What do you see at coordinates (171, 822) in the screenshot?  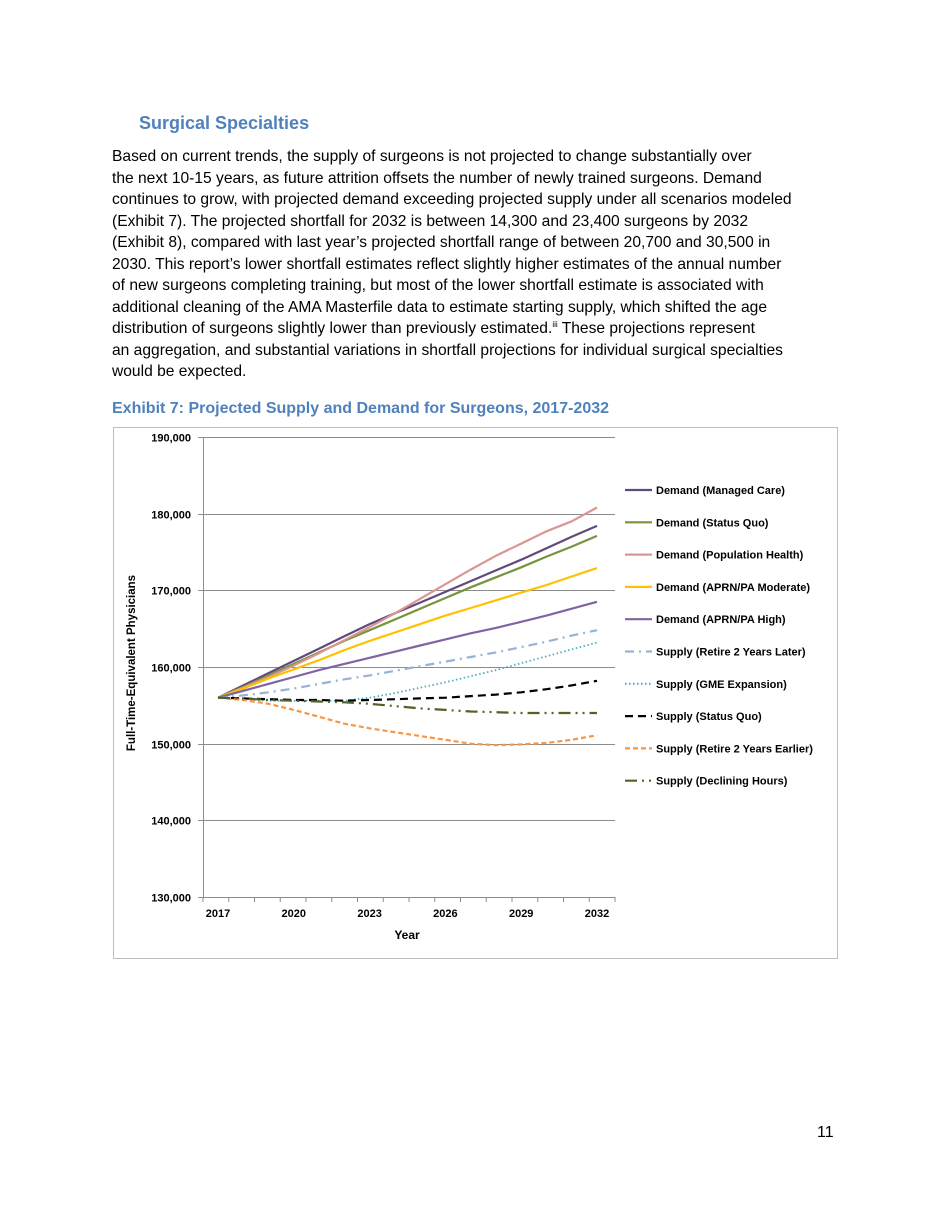 I see `y-tick-label: 140,000` at bounding box center [171, 822].